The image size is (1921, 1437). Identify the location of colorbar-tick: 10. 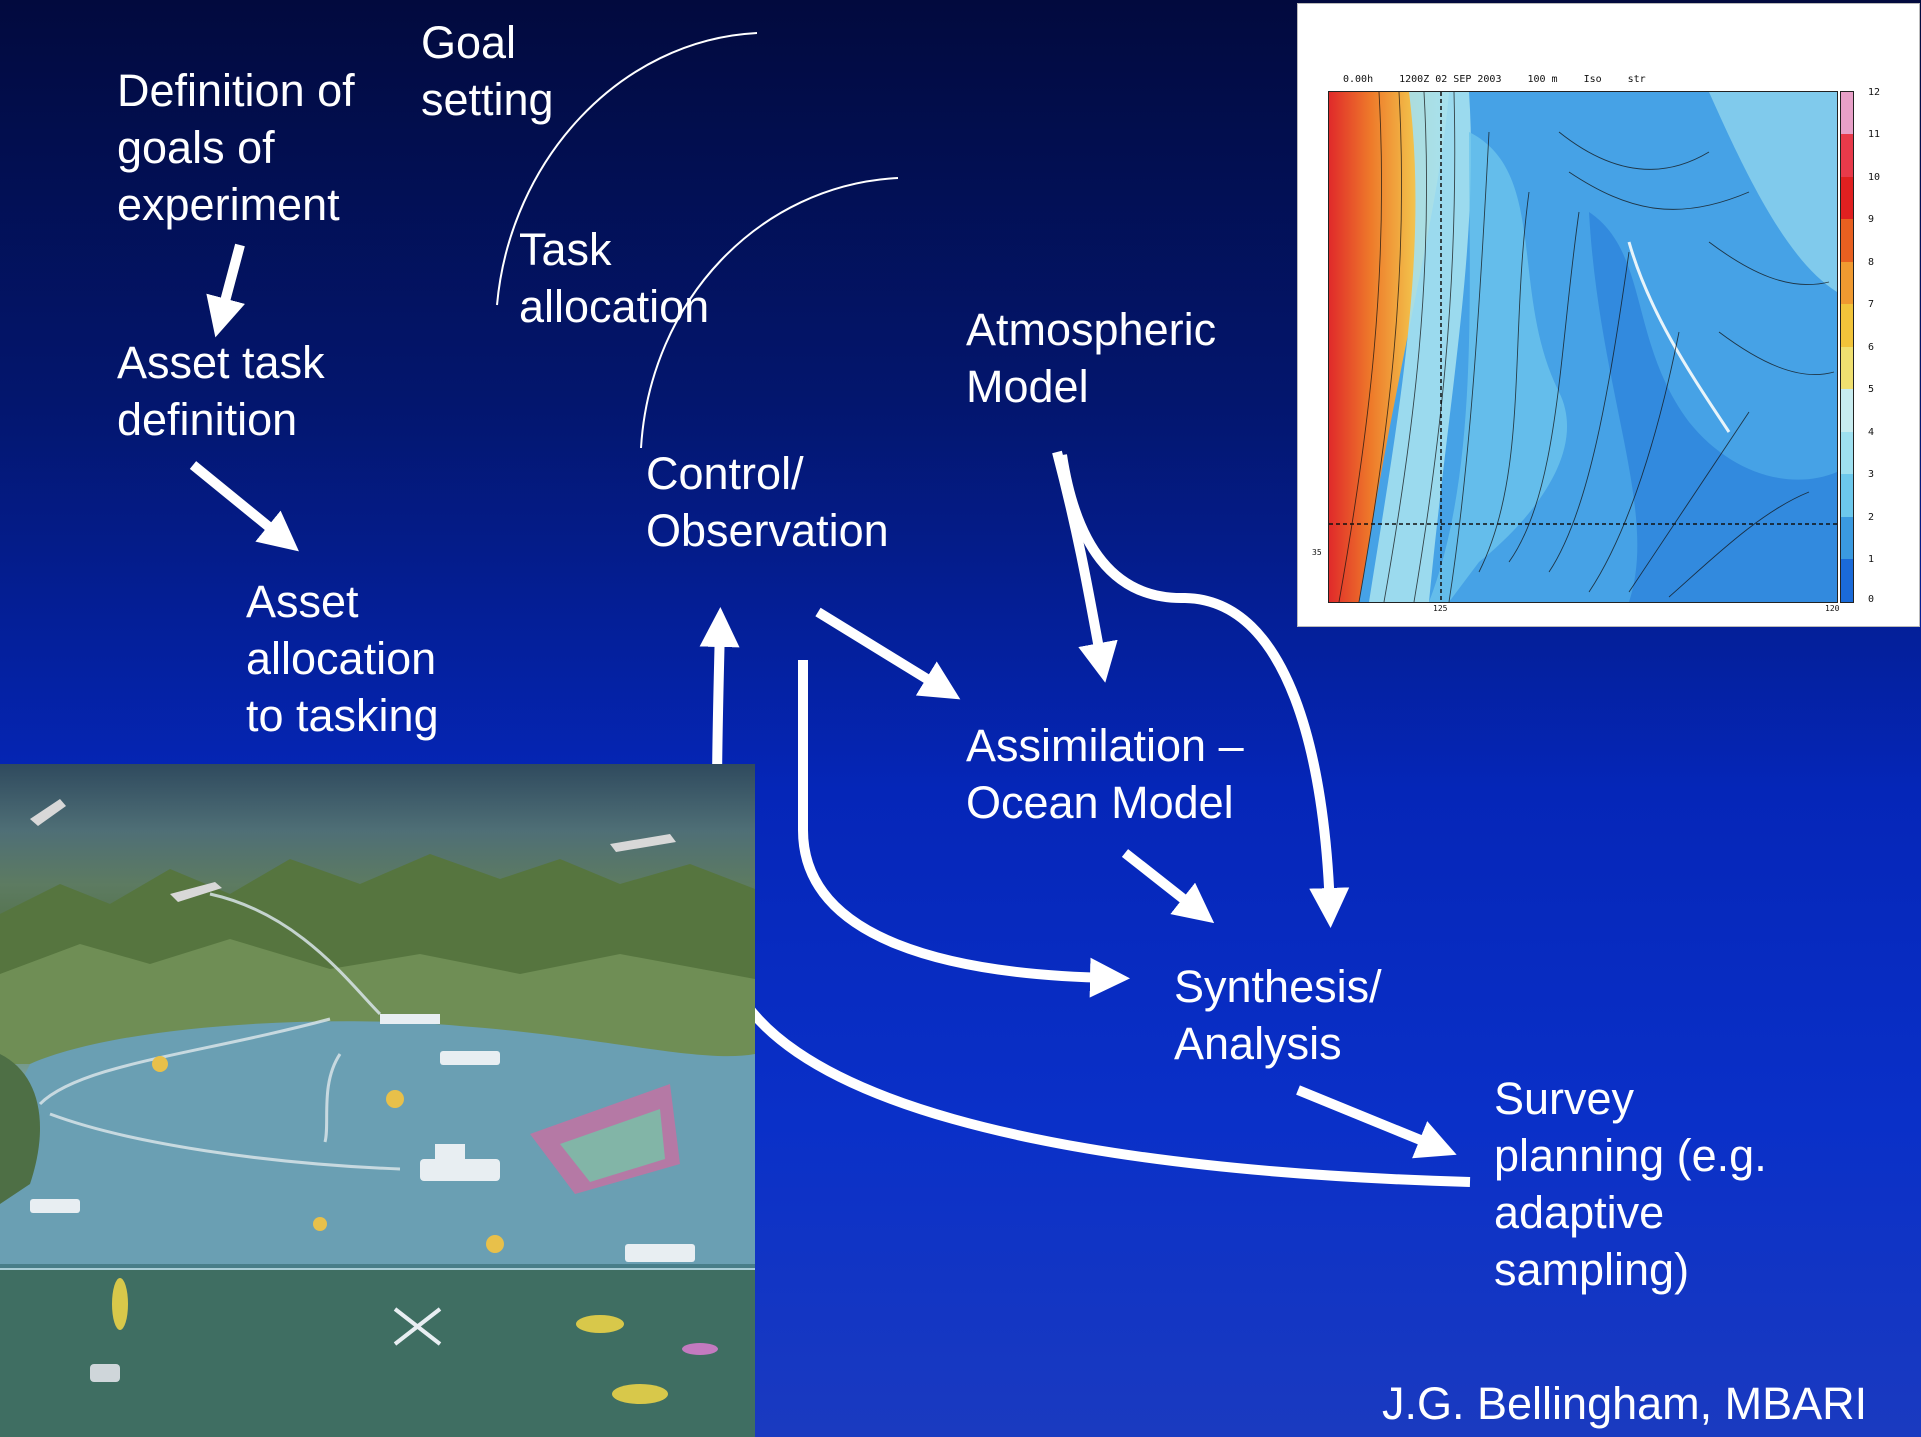
(1874, 177).